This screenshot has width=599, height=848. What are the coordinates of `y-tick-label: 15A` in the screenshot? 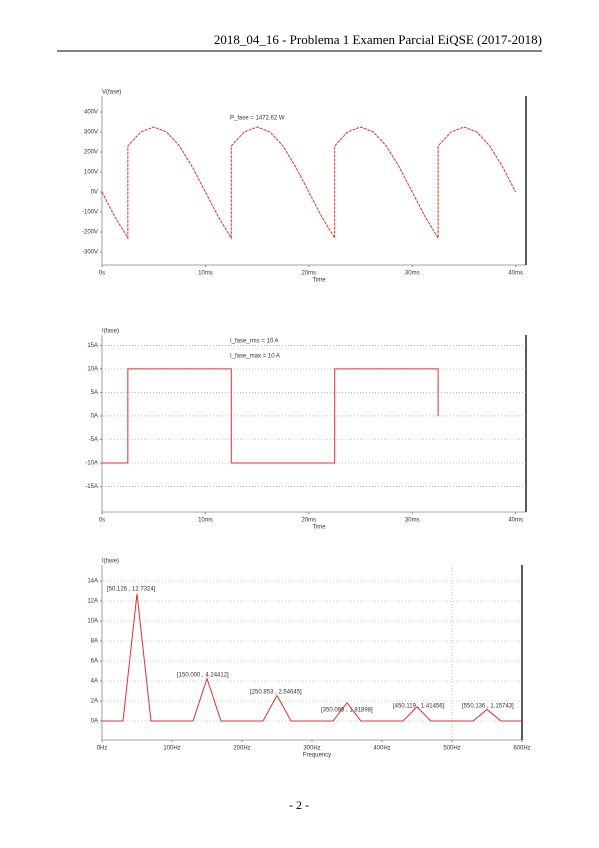 It's located at (92, 346).